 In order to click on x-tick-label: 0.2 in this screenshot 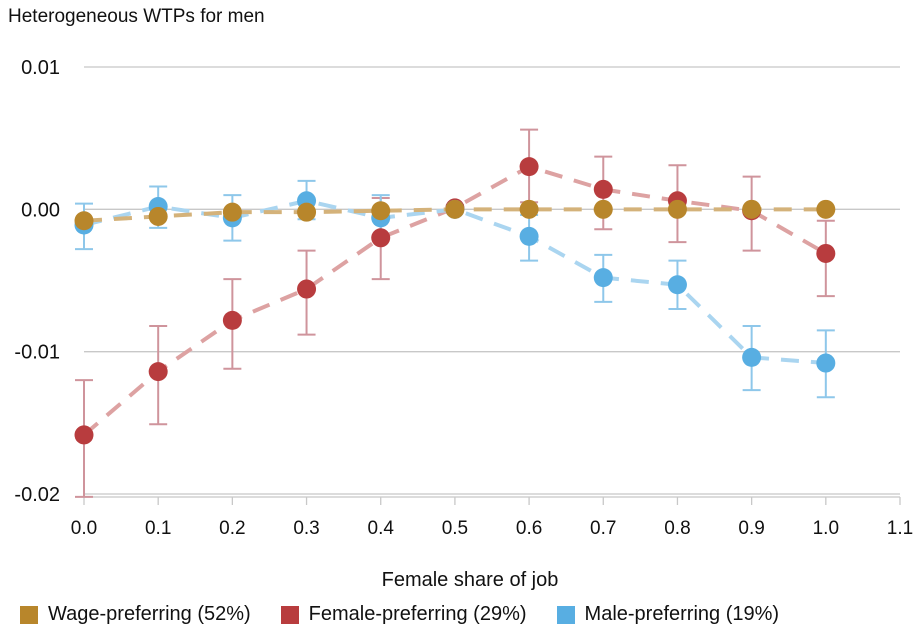, I will do `click(232, 528)`.